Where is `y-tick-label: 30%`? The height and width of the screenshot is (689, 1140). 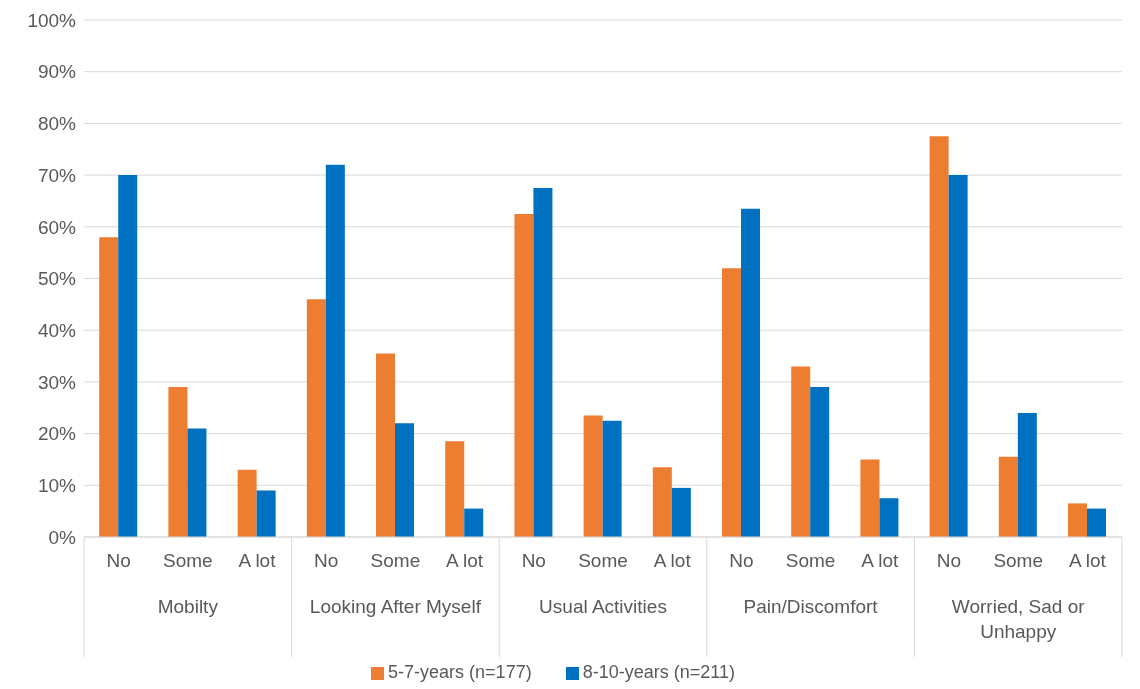 y-tick-label: 30% is located at coordinates (57, 382).